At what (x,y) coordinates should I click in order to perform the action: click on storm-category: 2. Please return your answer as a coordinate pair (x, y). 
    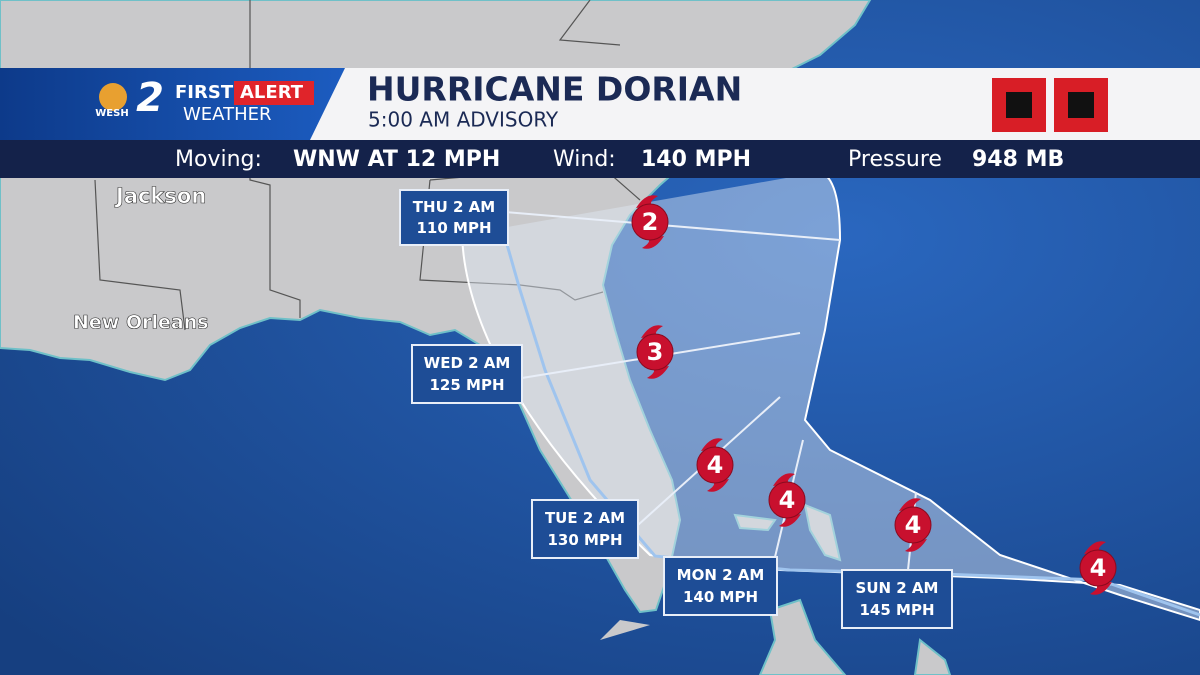
    Looking at the image, I should click on (650, 222).